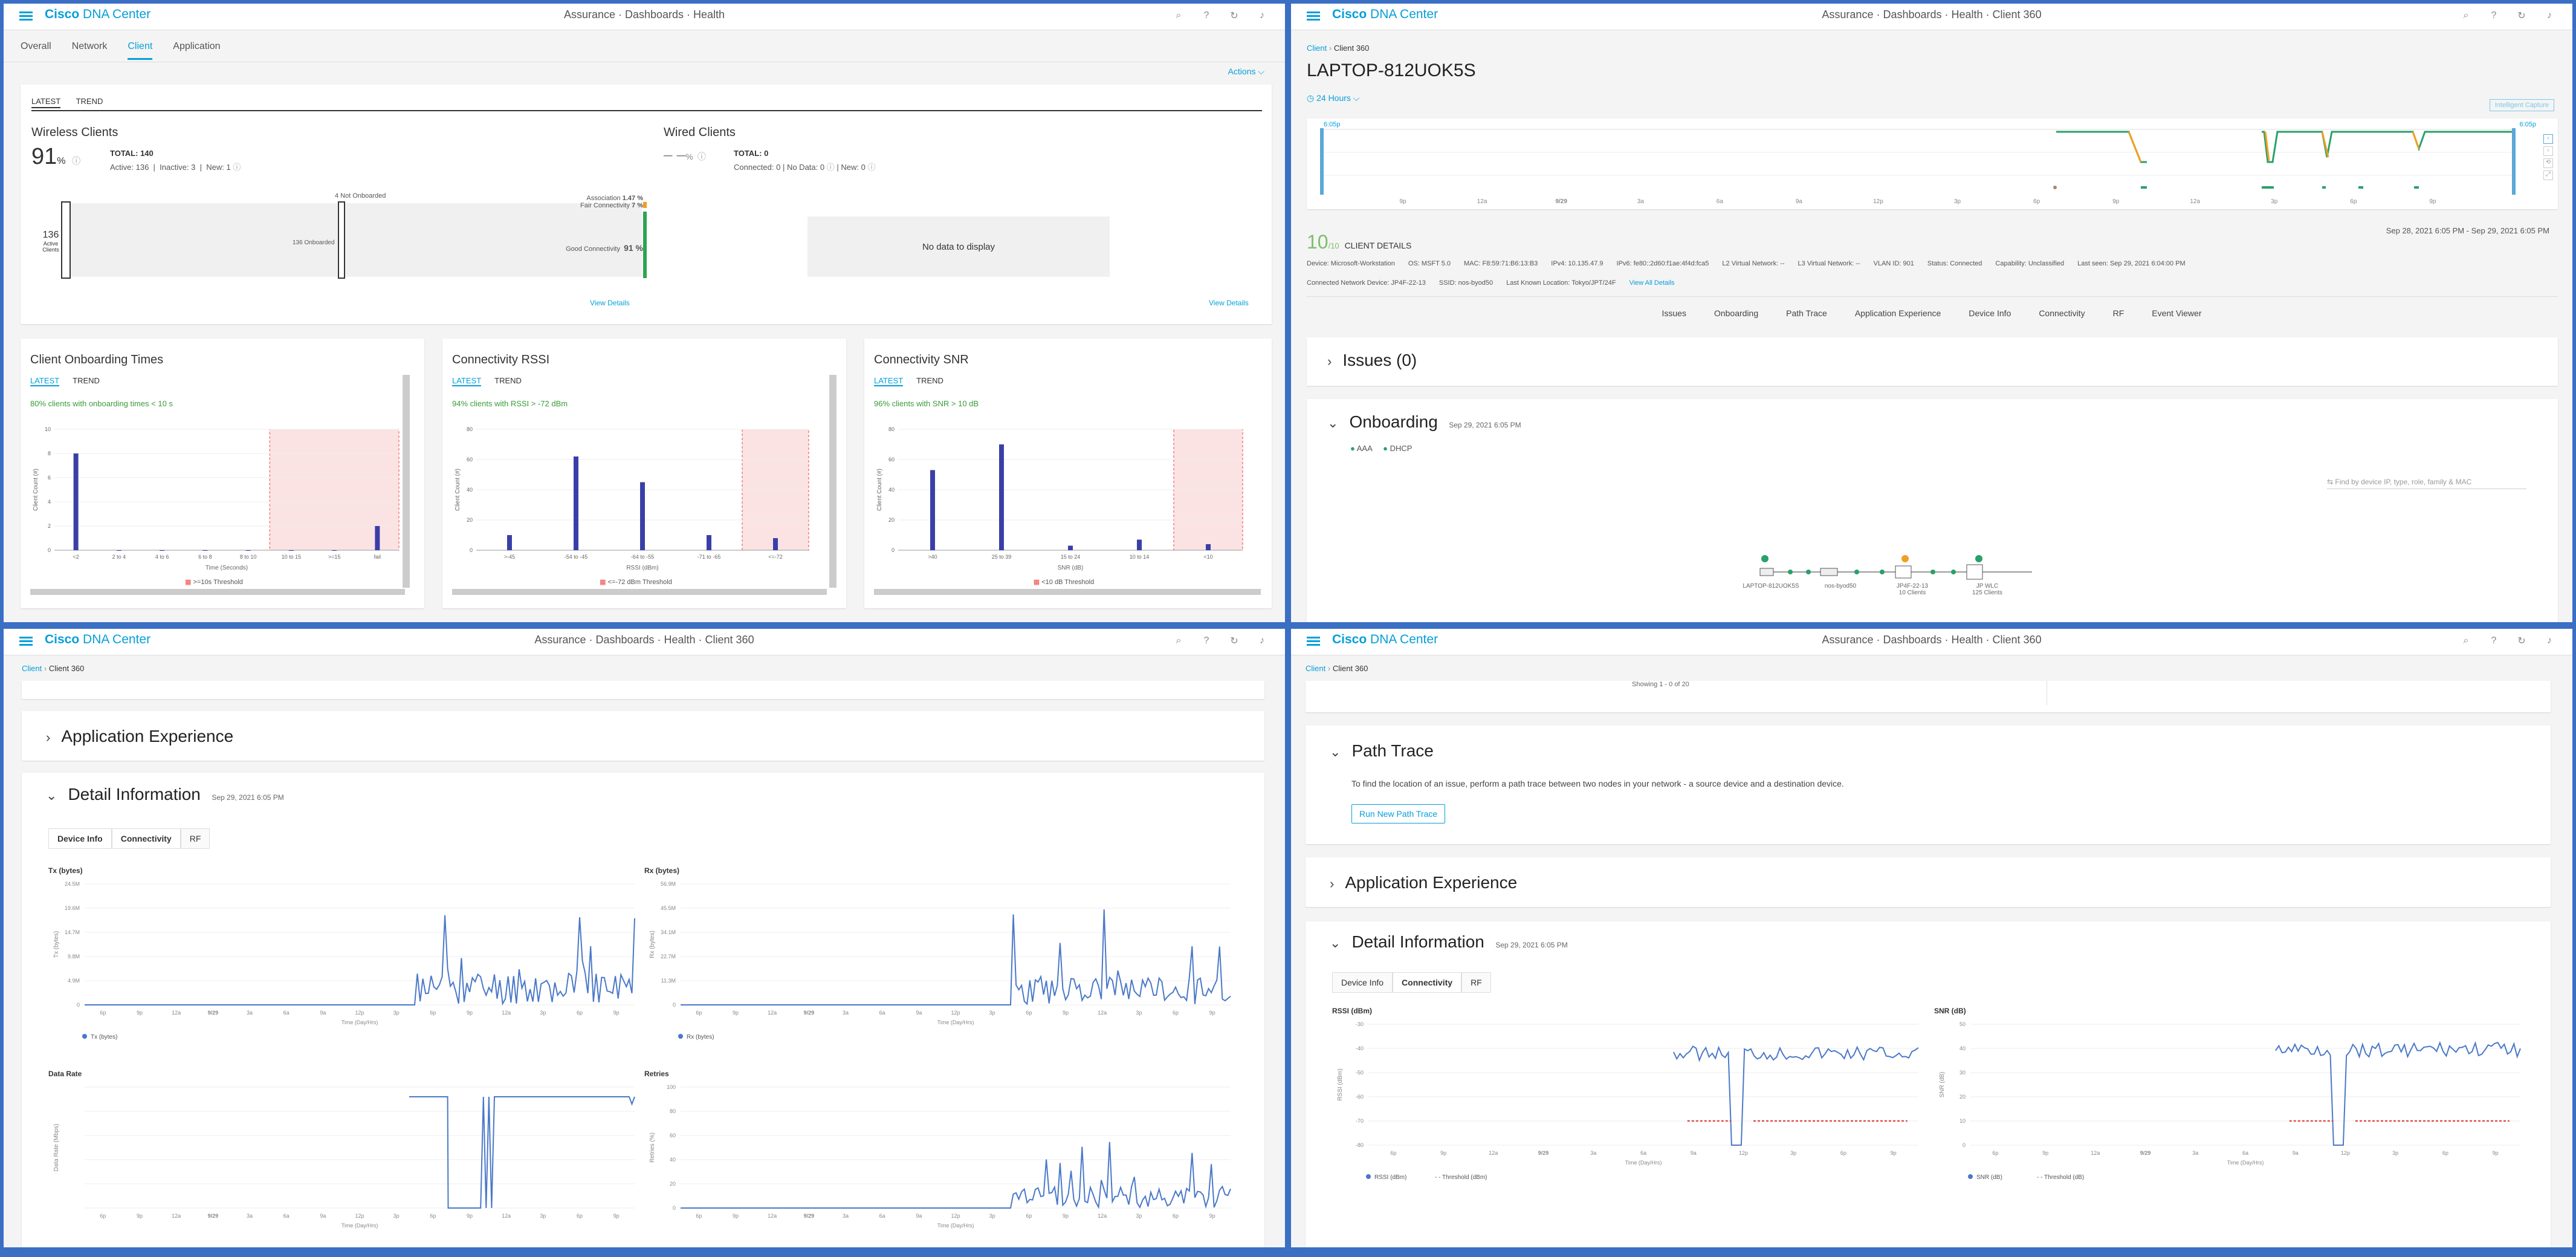  What do you see at coordinates (1333, 98) in the screenshot?
I see `time-range-selector: ◷ 24 Hours ⌵` at bounding box center [1333, 98].